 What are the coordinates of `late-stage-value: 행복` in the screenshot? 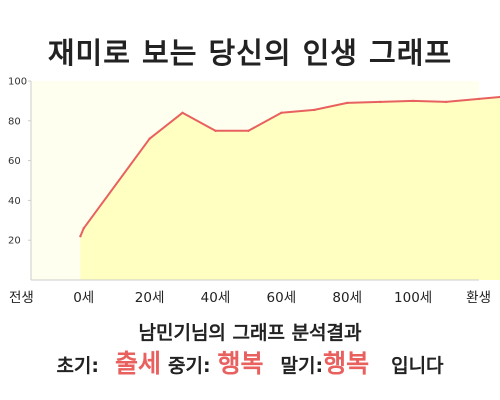 It's located at (346, 363).